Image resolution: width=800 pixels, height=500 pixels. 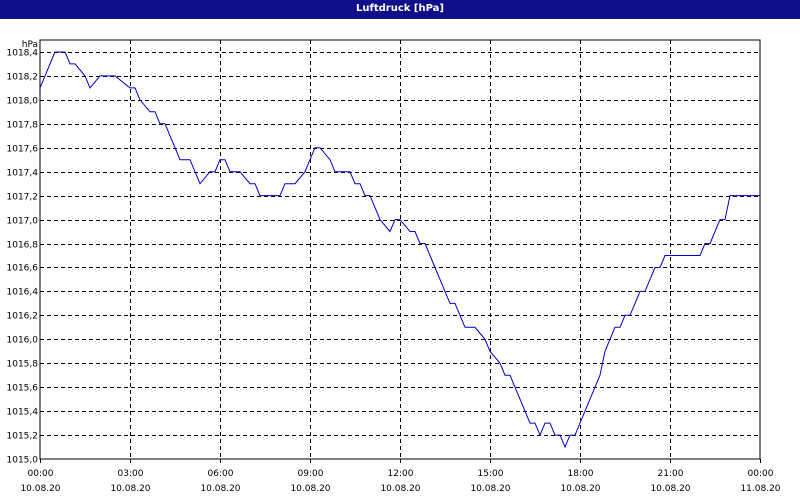 I want to click on y-tick-label: 1015,2, so click(x=23, y=437).